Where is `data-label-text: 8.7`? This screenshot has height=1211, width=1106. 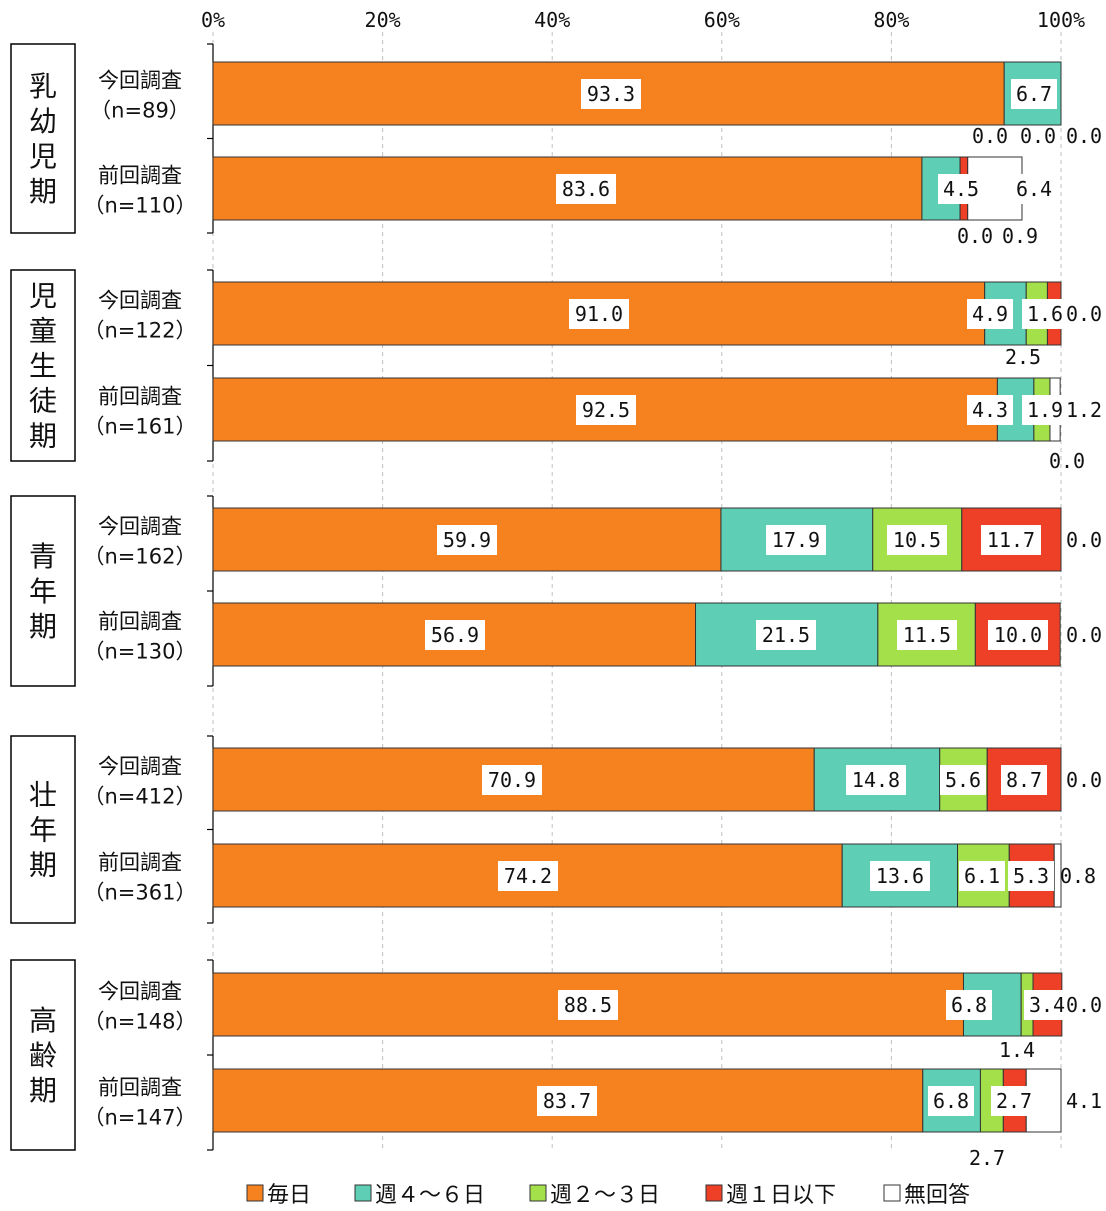 data-label-text: 8.7 is located at coordinates (1024, 780).